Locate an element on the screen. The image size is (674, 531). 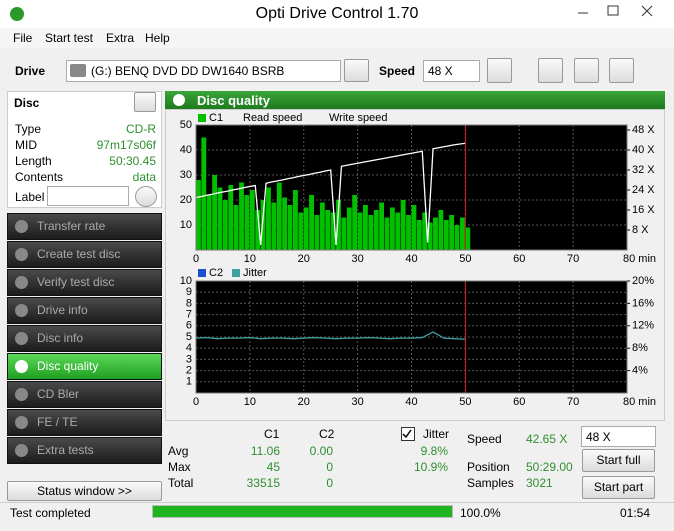
speed-reading: 42.65 X is located at coordinates (547, 439).